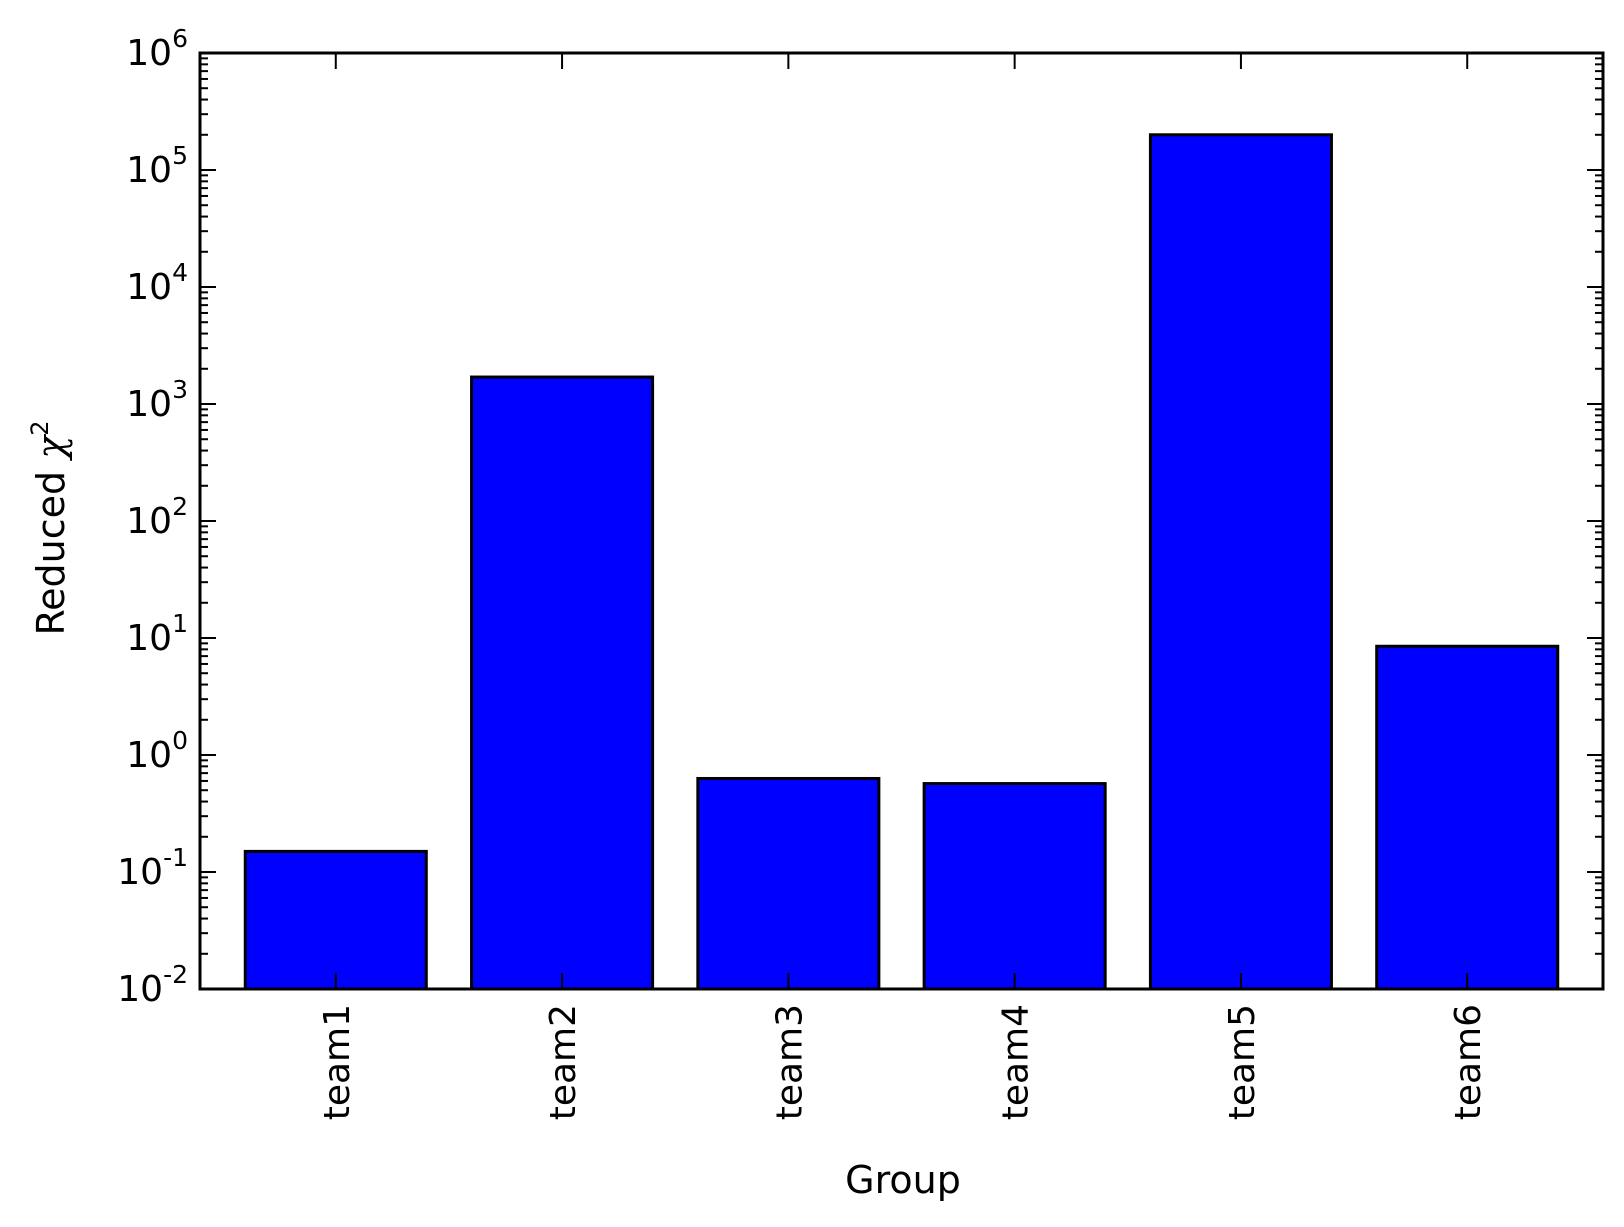  I want to click on y-tick-exponent: 1, so click(180, 623).